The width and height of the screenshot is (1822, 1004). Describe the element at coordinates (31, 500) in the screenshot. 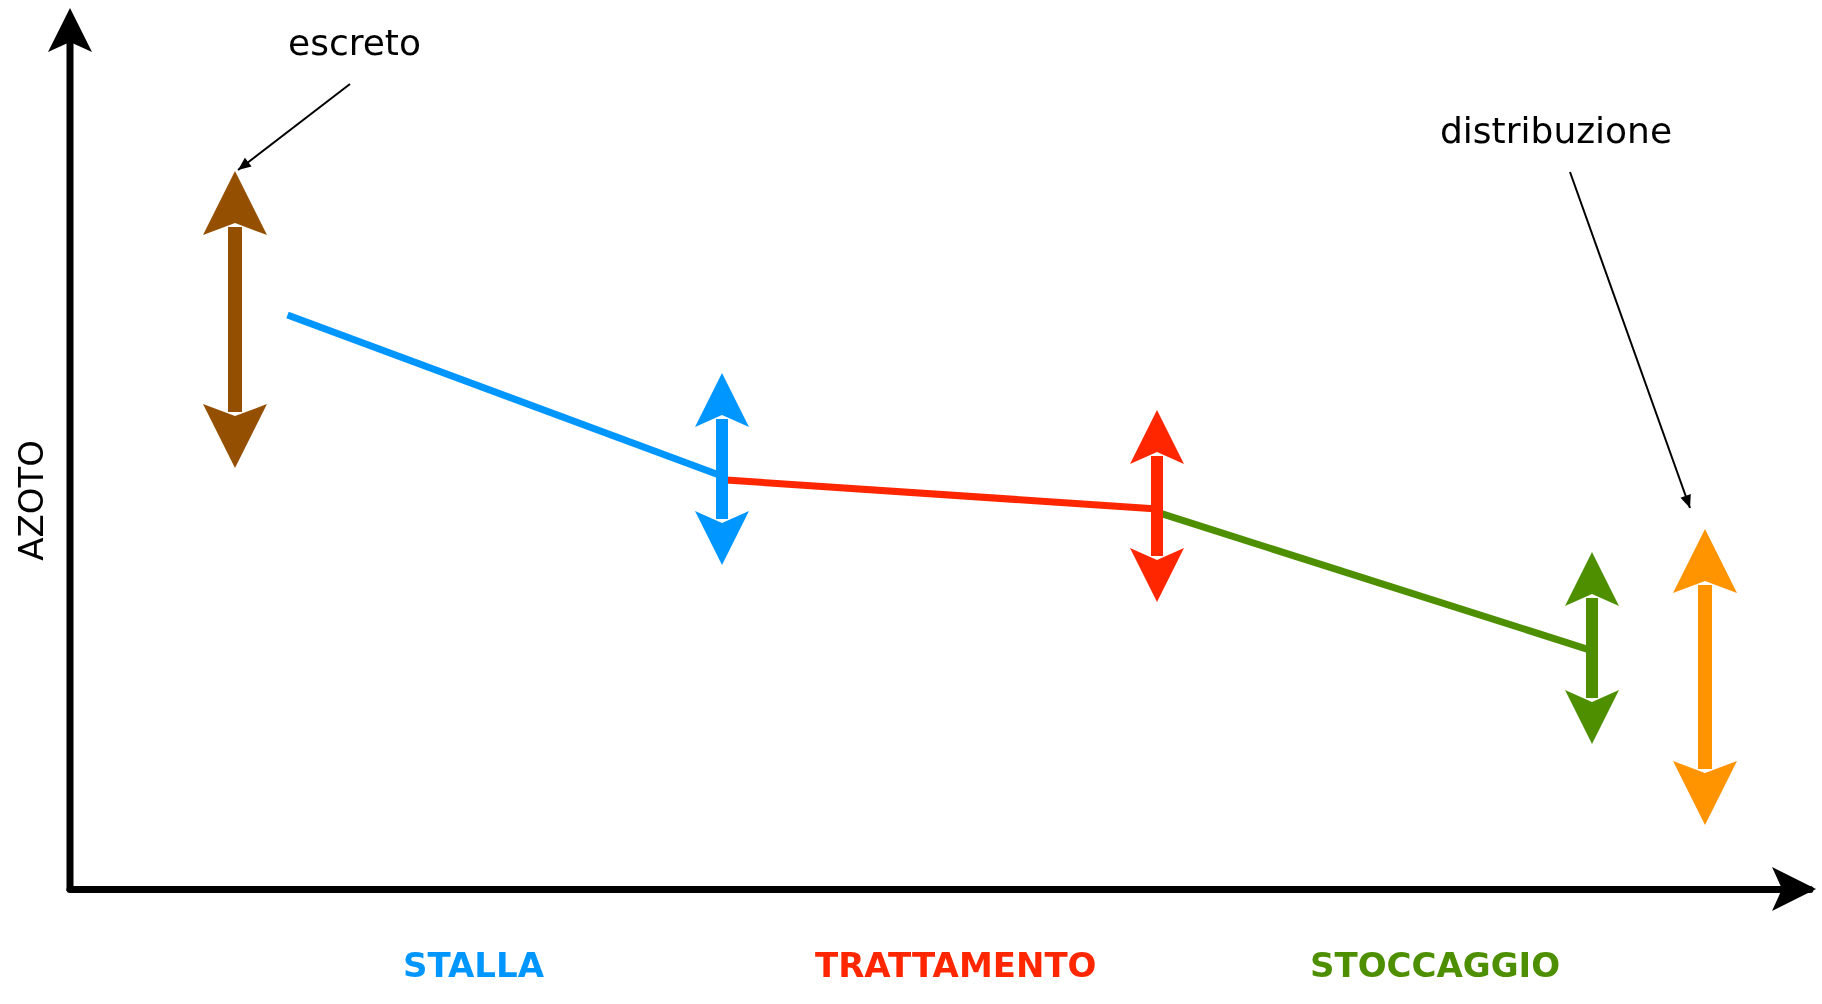

I see `y-axis-title: AZOTO` at that location.